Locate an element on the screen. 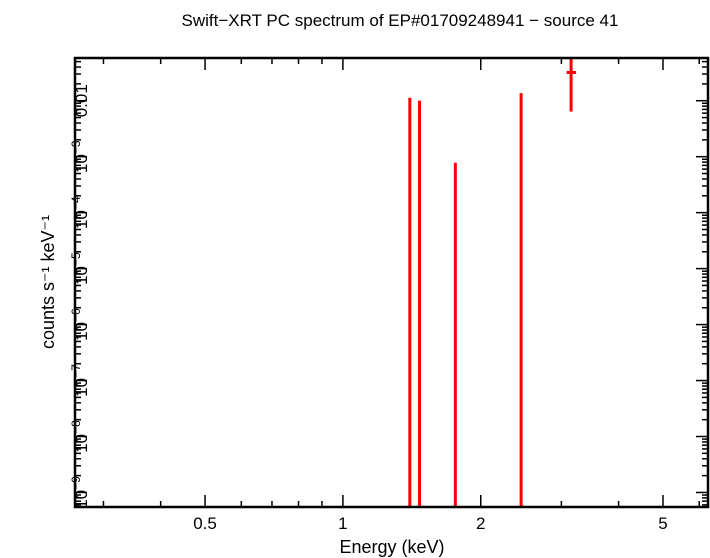  y-tick-label: 10−7 is located at coordinates (80, 380).